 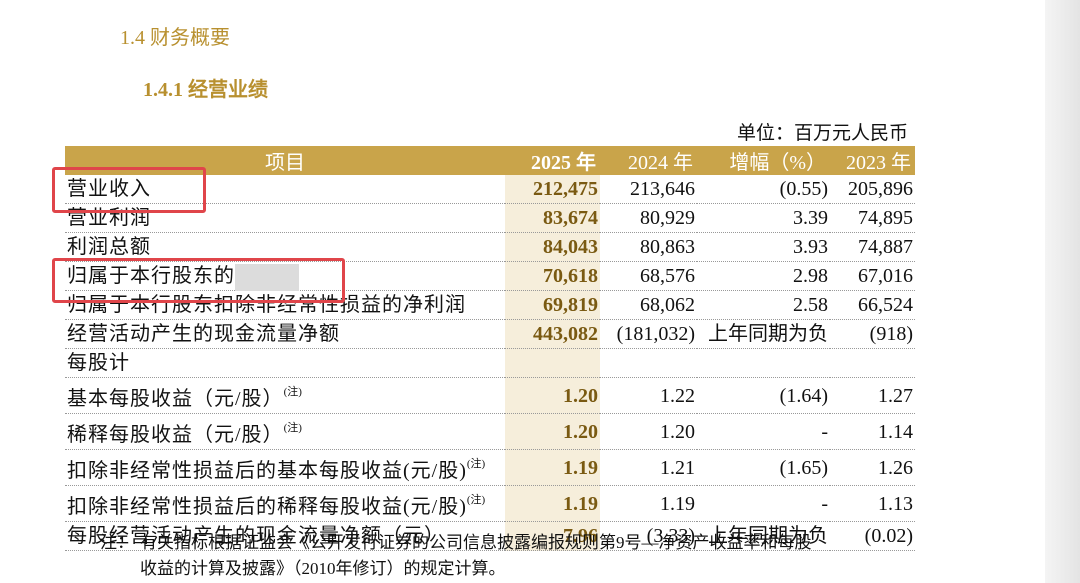 I want to click on note-label: 注：, so click(x=117, y=542).